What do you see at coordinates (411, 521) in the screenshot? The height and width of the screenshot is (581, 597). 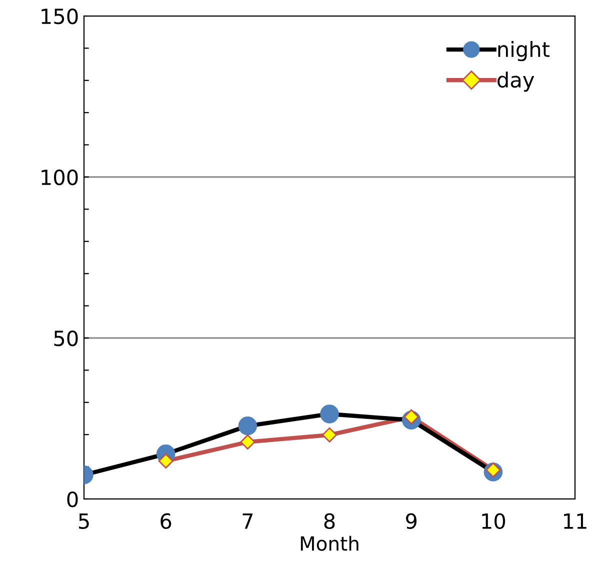 I see `x-tick-label: 9` at bounding box center [411, 521].